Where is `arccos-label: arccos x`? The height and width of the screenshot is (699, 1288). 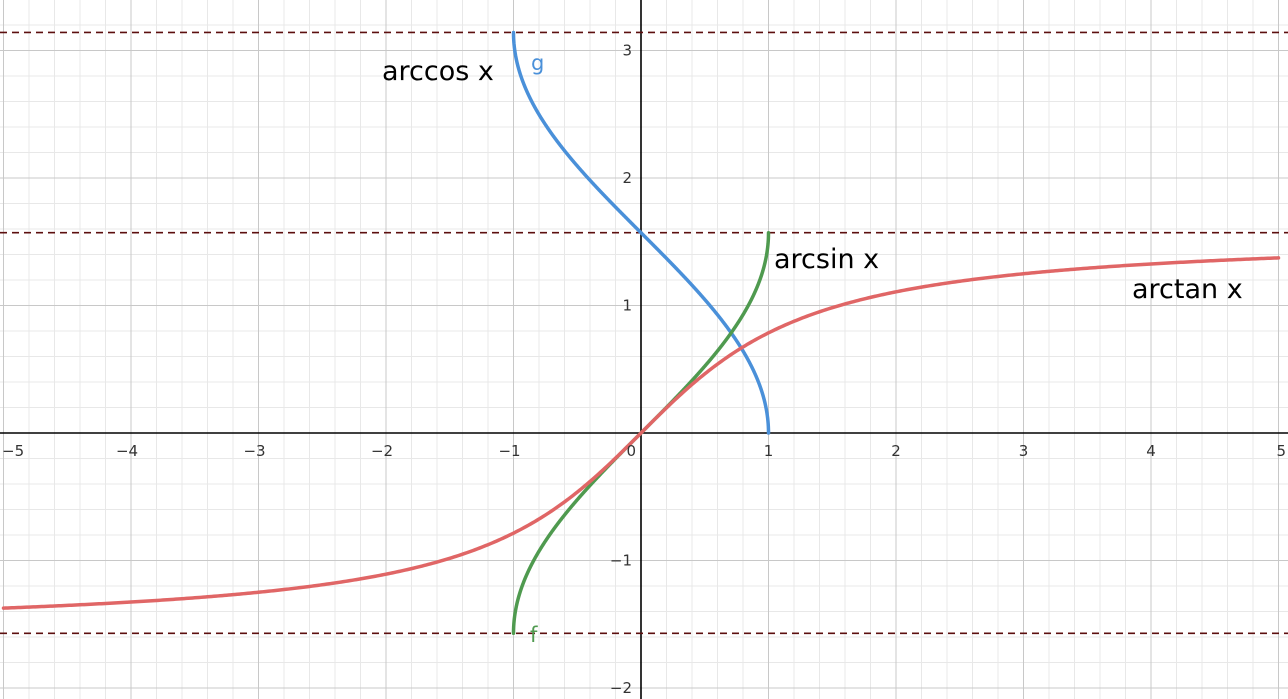 arccos-label: arccos x is located at coordinates (438, 71).